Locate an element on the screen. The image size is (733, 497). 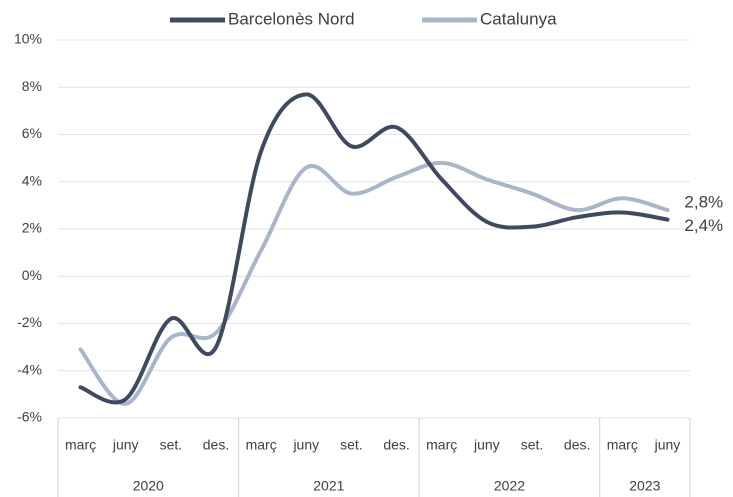
y-tick-label: 10% is located at coordinates (28, 39).